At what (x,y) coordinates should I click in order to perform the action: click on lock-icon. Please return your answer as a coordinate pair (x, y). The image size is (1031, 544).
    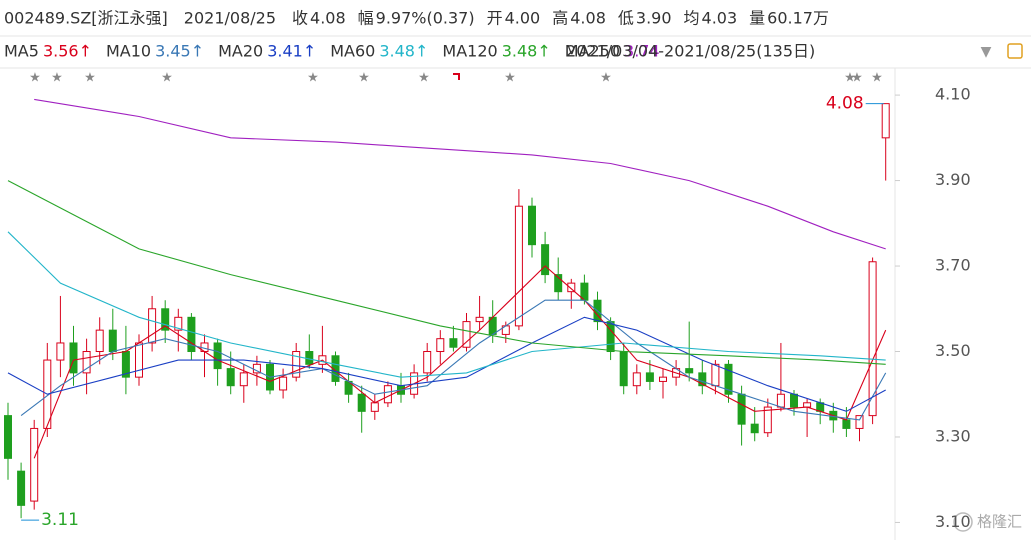
    Looking at the image, I should click on (1015, 51).